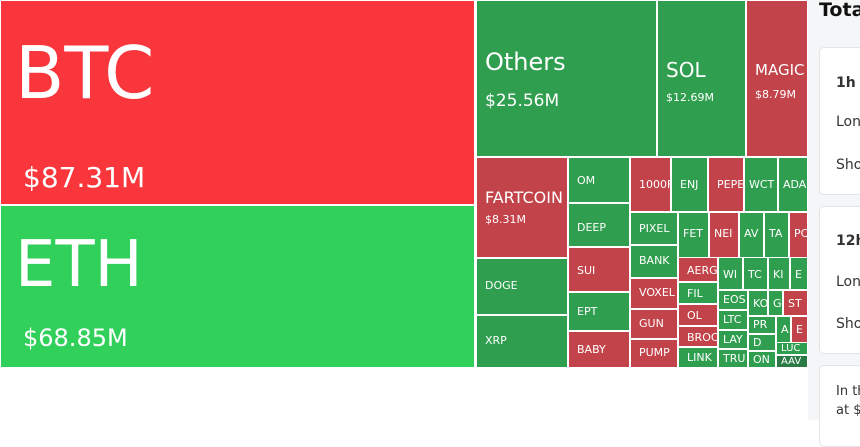 Image resolution: width=860 pixels, height=447 pixels. I want to click on tile-wct: WCT, so click(761, 184).